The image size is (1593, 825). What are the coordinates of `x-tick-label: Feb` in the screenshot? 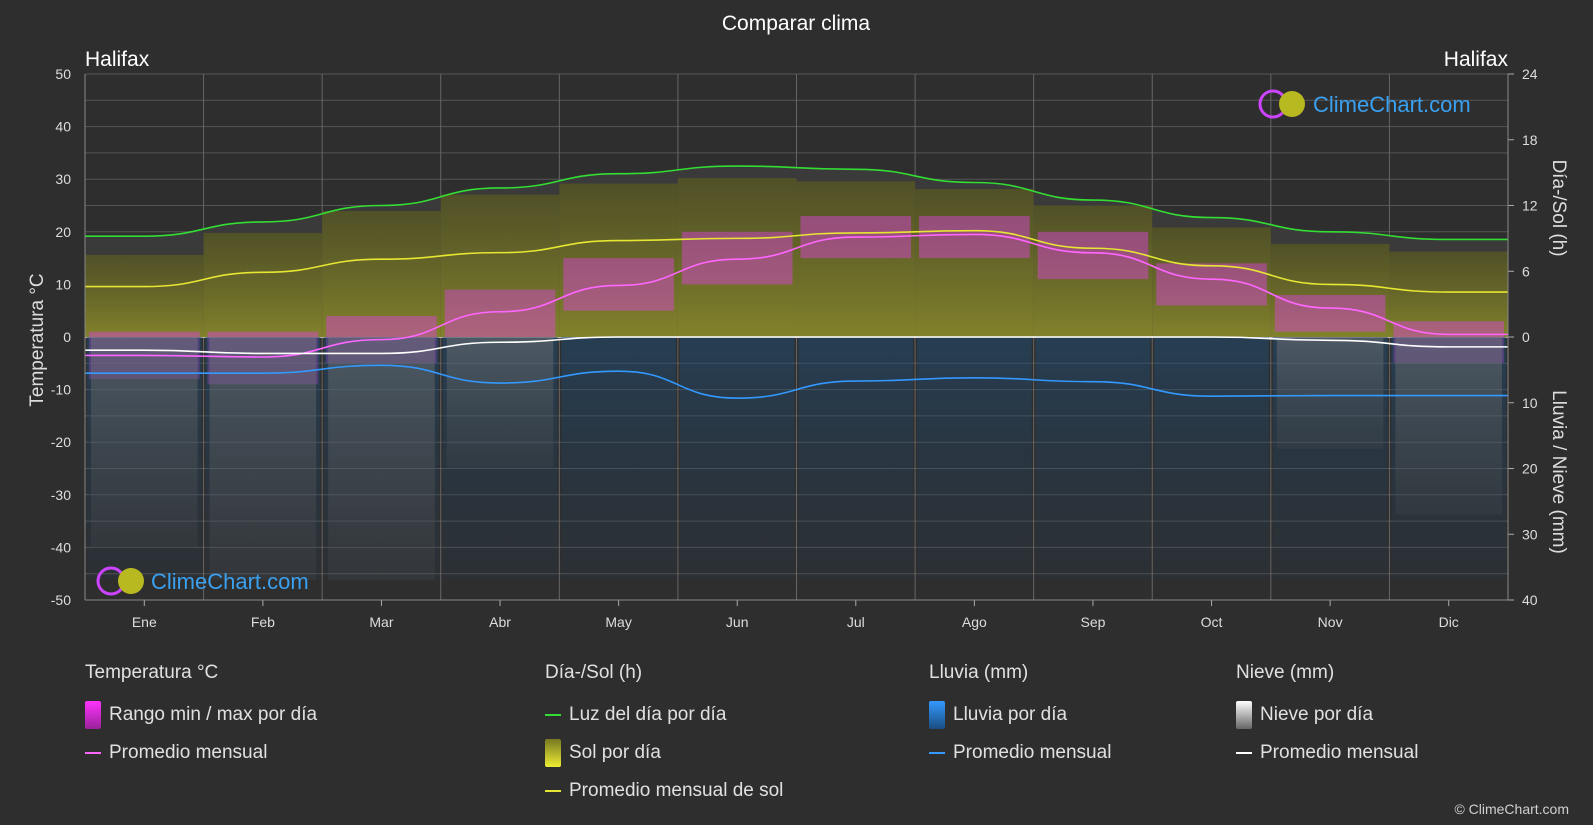 It's located at (263, 622).